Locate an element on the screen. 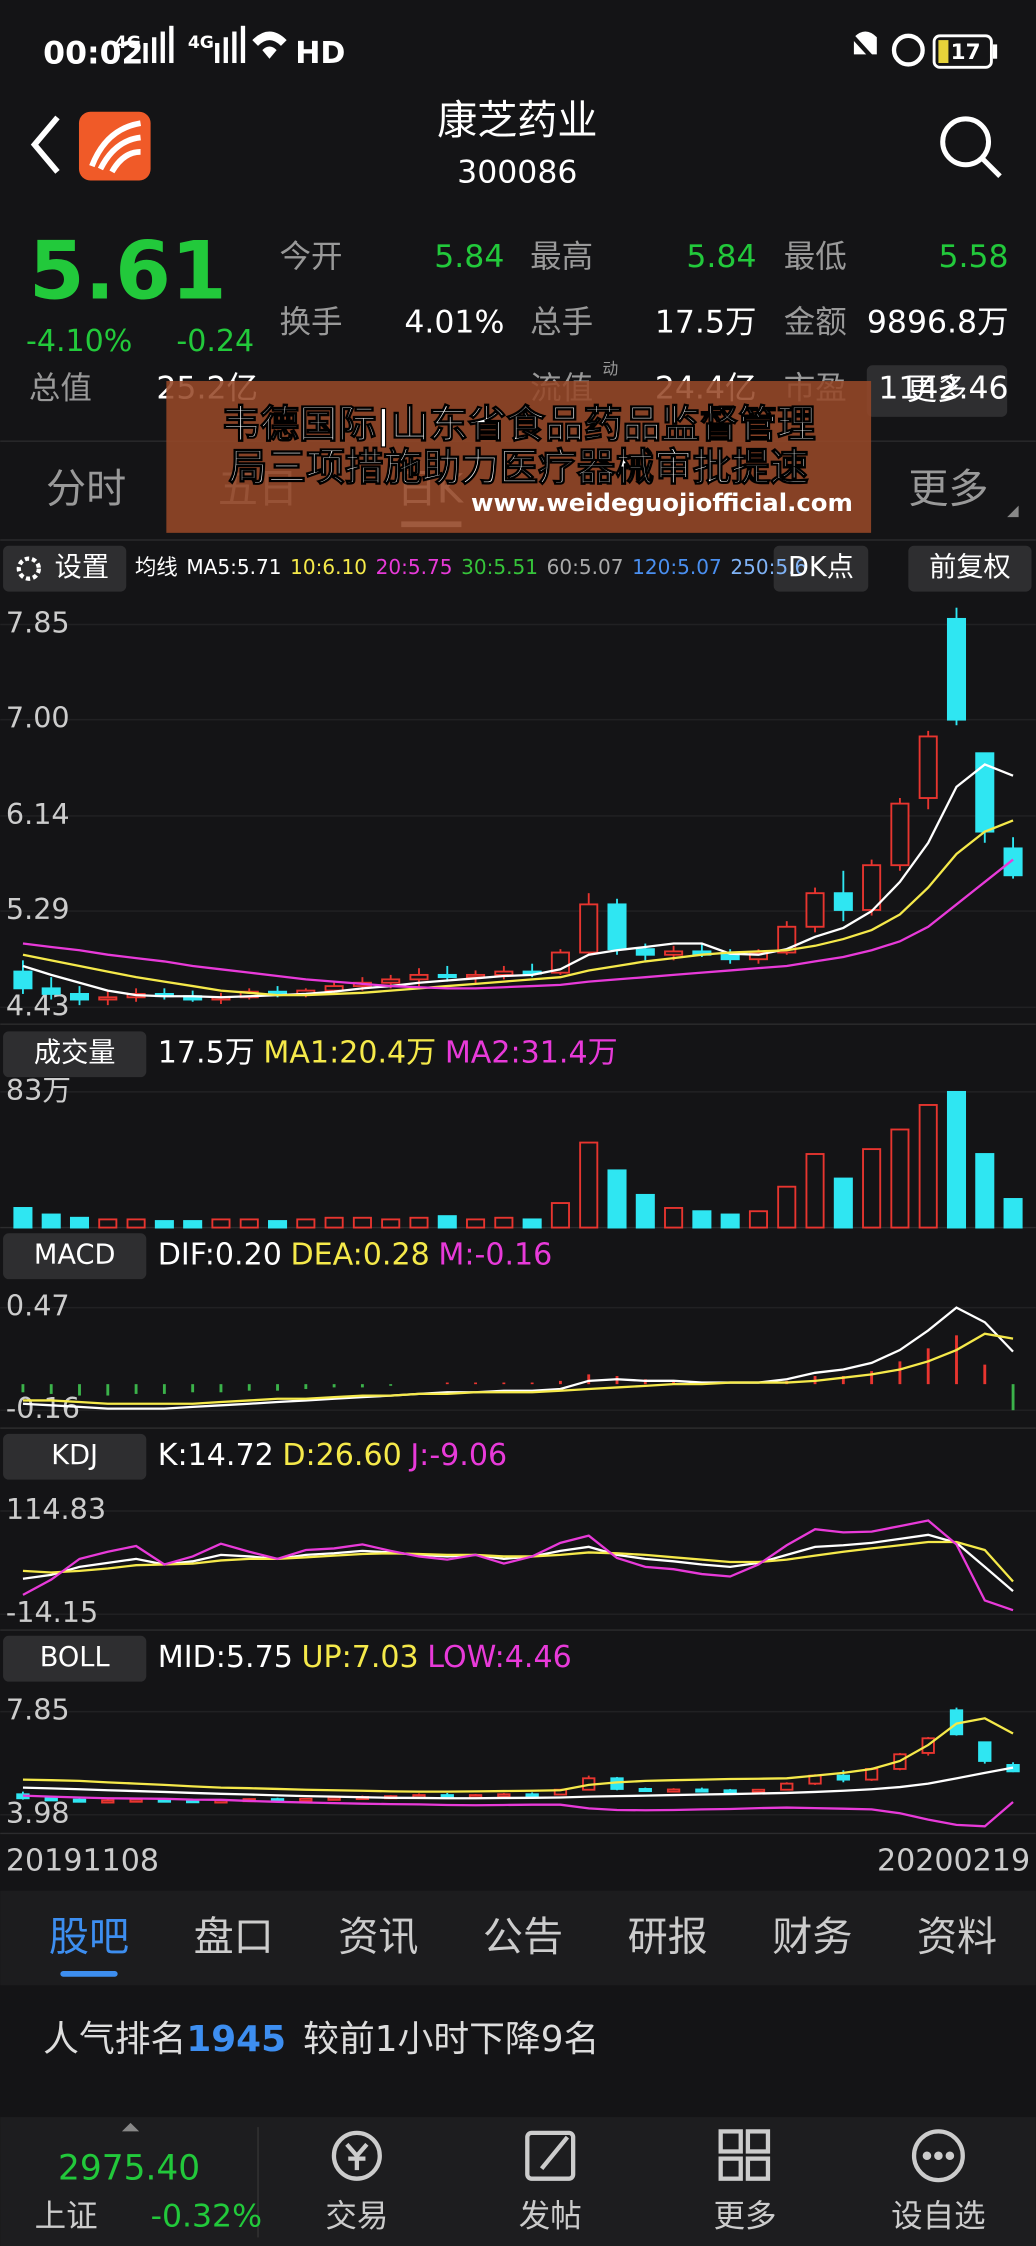 The width and height of the screenshot is (1036, 2246). content-tab: 股吧 is located at coordinates (89, 1937).